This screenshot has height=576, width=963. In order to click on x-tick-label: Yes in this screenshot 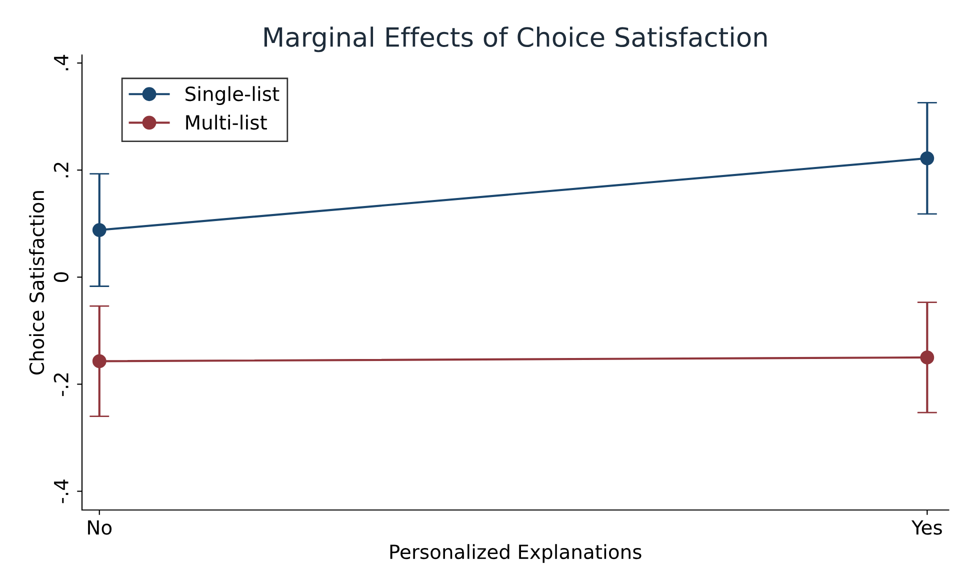, I will do `click(926, 527)`.